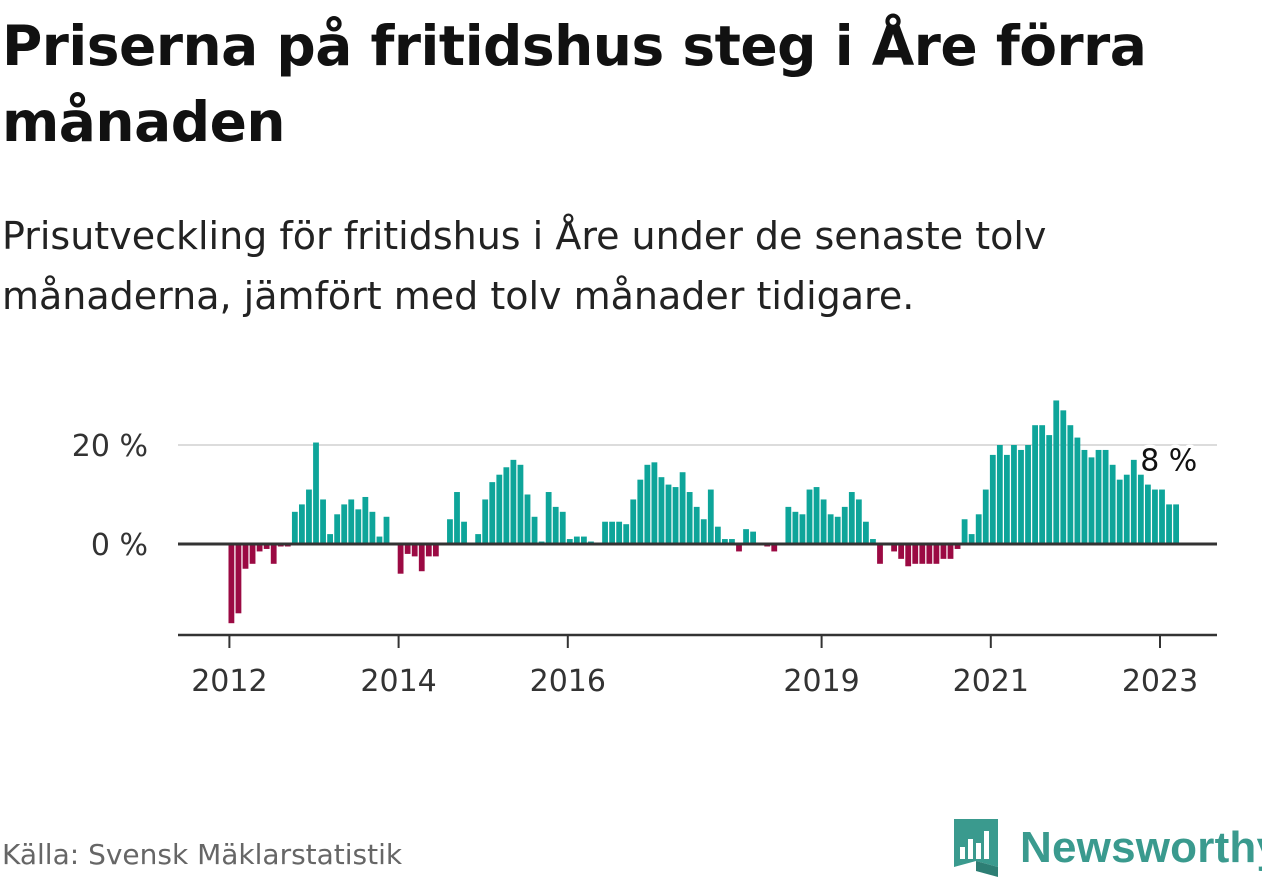 The height and width of the screenshot is (879, 1262). What do you see at coordinates (398, 681) in the screenshot?
I see `x-tick-label: 2014` at bounding box center [398, 681].